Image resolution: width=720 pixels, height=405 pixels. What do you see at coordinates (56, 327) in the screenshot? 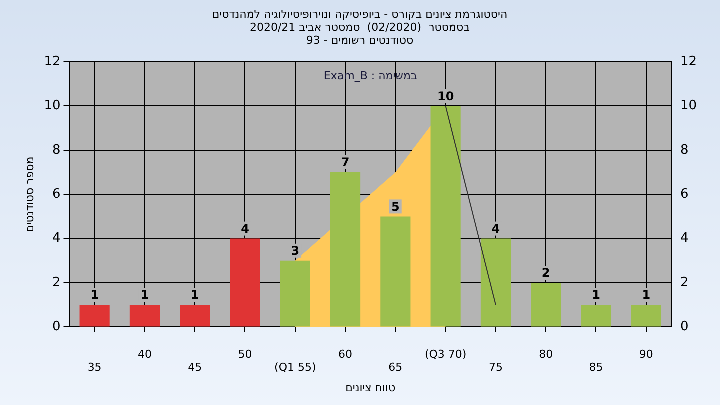
I see `y-tick-label: 0` at bounding box center [56, 327].